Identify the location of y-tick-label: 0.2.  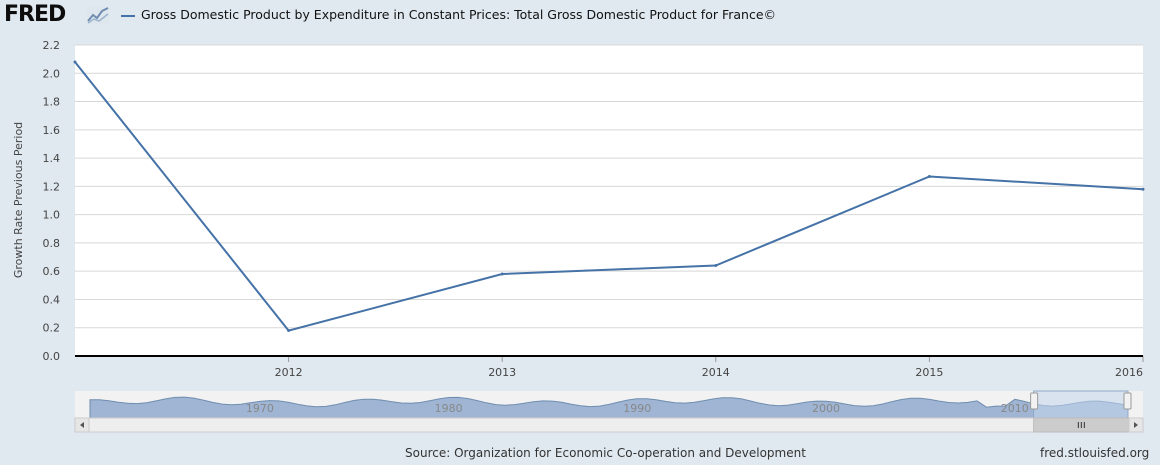
(52, 328).